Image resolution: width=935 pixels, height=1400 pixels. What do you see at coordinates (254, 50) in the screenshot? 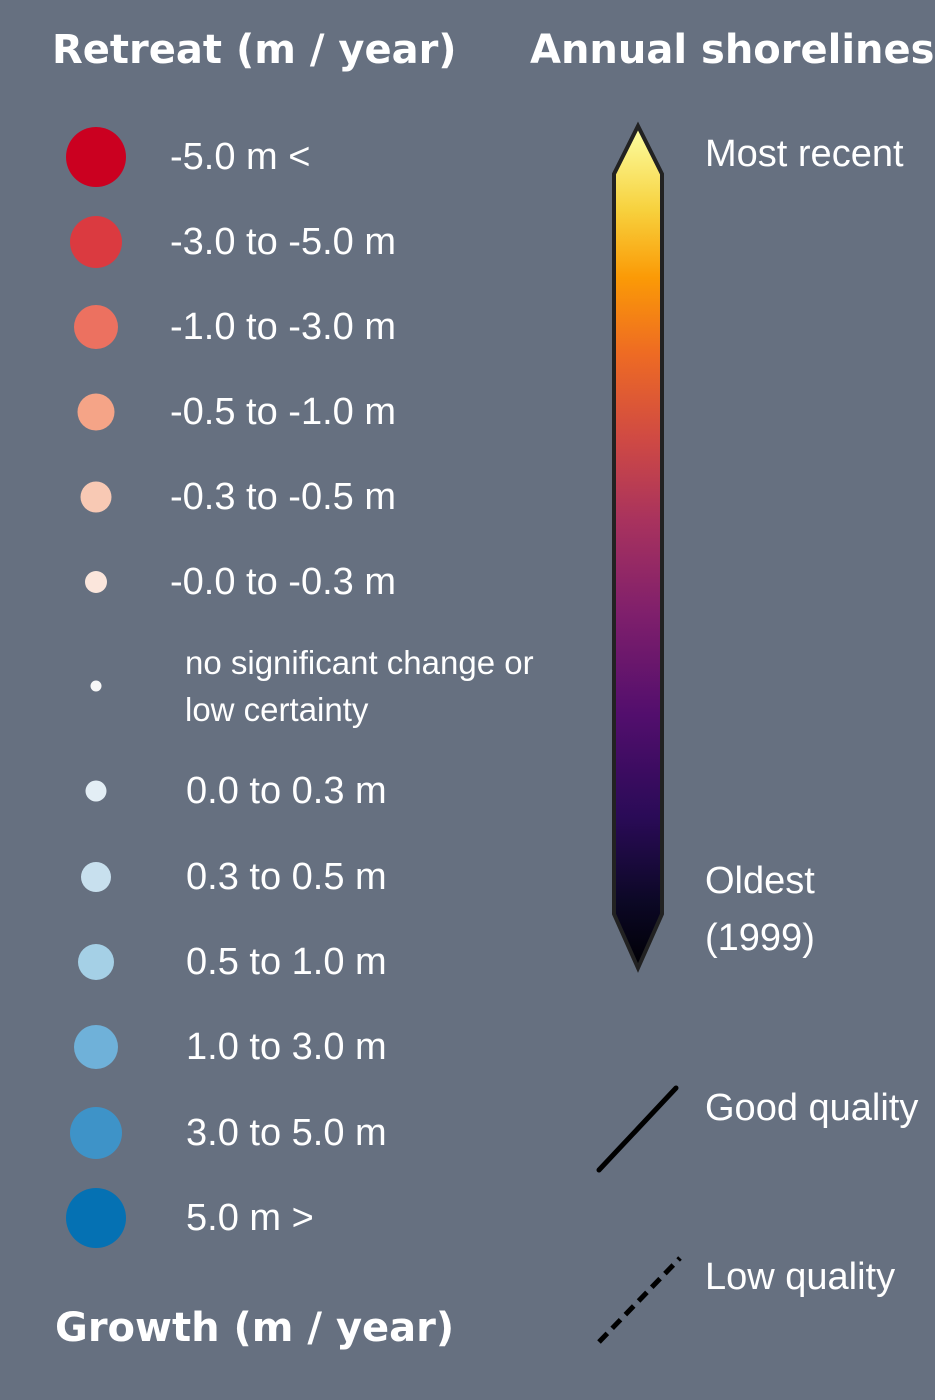
I see `retreat-heading: Retreat (m / year)` at bounding box center [254, 50].